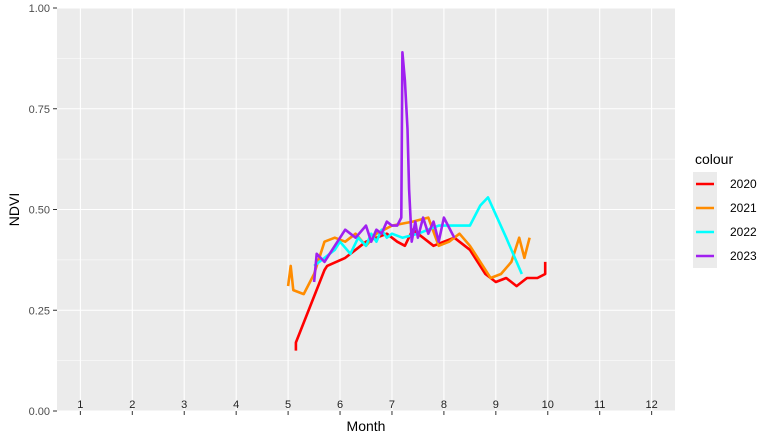 This screenshot has width=773, height=442. I want to click on y-tick-label: 0.75, so click(39, 110).